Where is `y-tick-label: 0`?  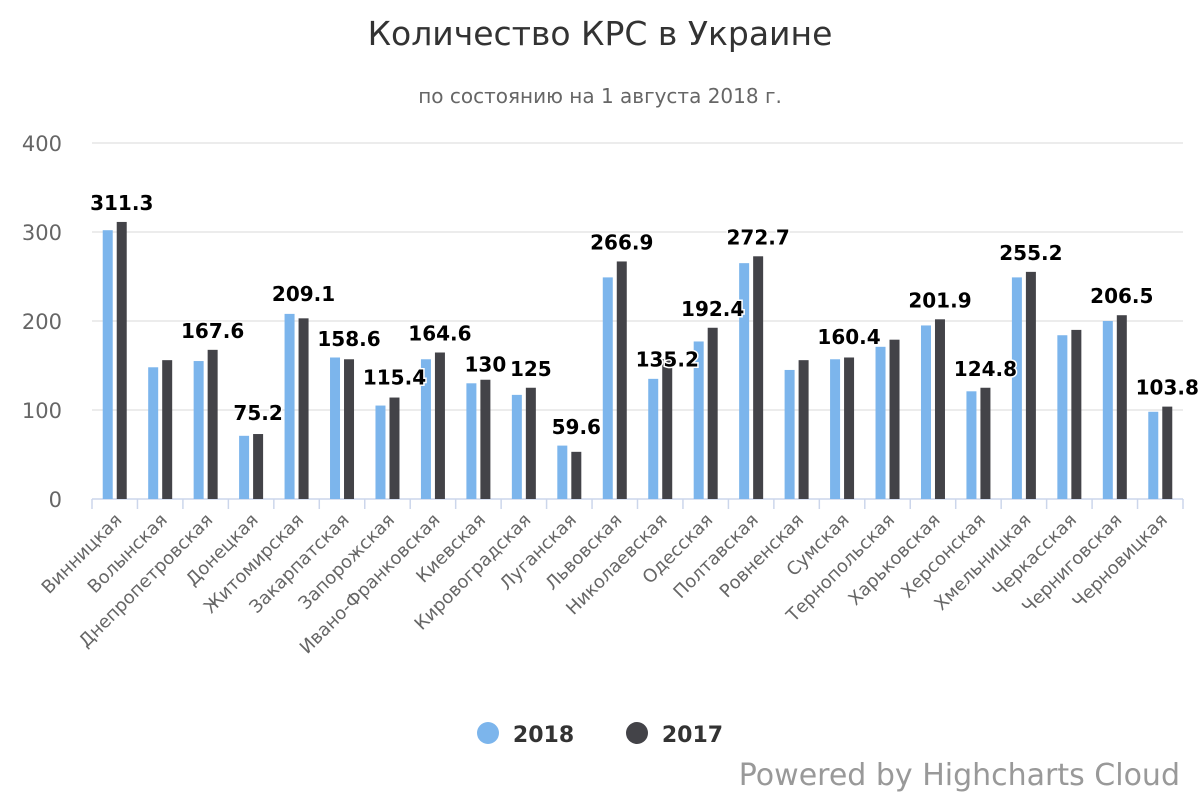
y-tick-label: 0 is located at coordinates (55, 500).